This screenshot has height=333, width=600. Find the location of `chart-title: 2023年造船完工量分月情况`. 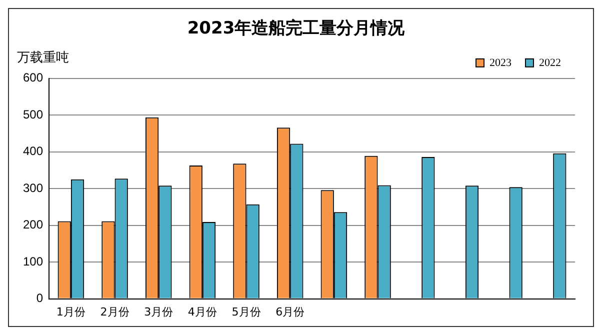

chart-title: 2023年造船完工量分月情况 is located at coordinates (296, 28).